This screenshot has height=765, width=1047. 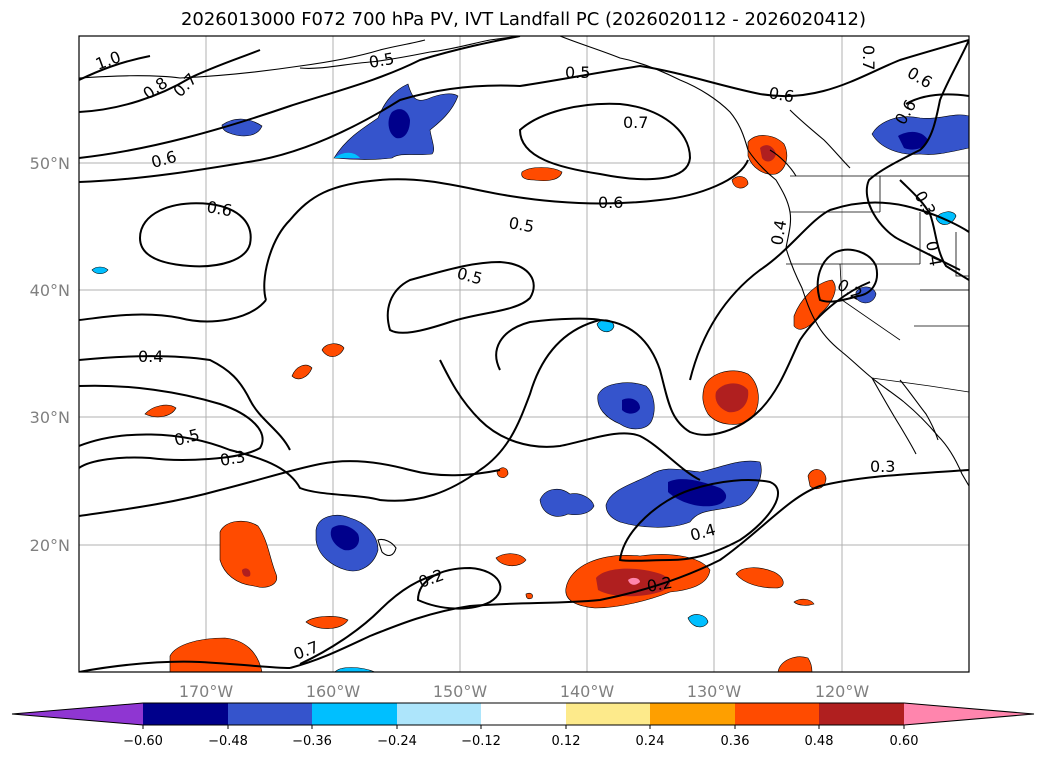 I want to click on bc-coast, so click(x=769, y=199).